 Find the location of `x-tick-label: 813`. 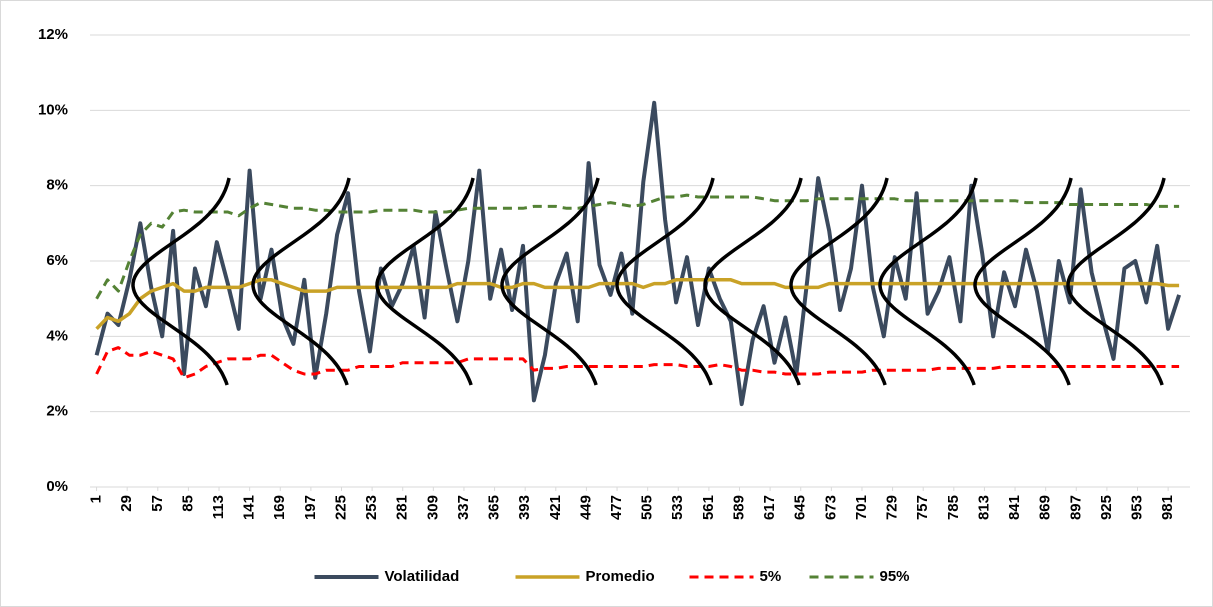

x-tick-label: 813 is located at coordinates (983, 507).